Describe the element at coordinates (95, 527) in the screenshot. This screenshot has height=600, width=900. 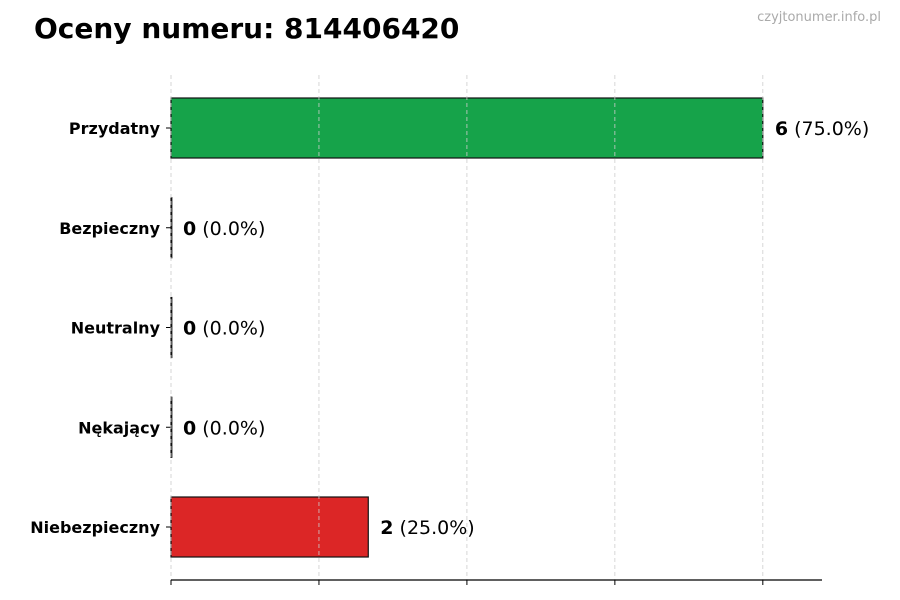
I see `y-tick-label: Niebezpieczny` at that location.